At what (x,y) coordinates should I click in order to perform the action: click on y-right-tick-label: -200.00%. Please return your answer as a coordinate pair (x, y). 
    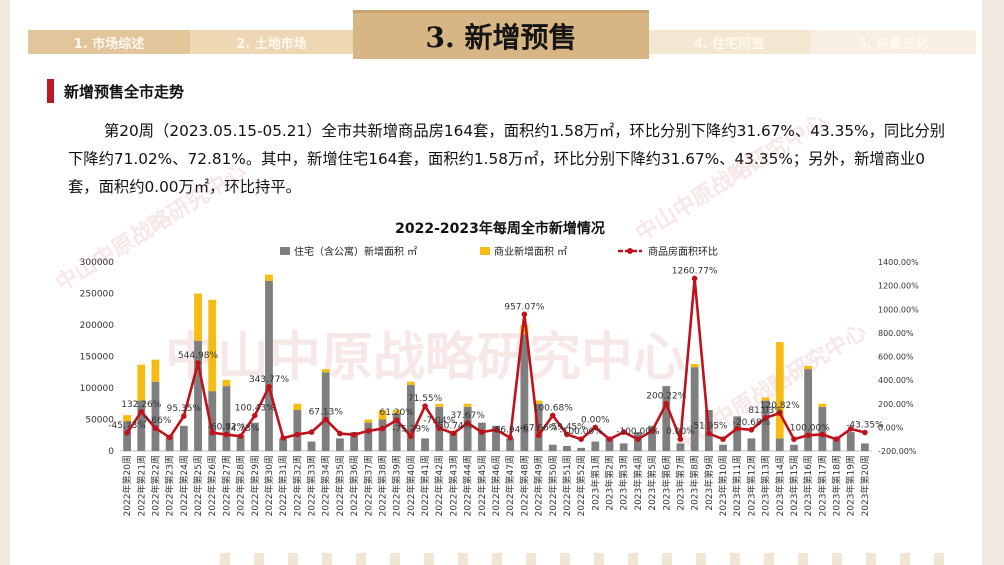
    Looking at the image, I should click on (897, 451).